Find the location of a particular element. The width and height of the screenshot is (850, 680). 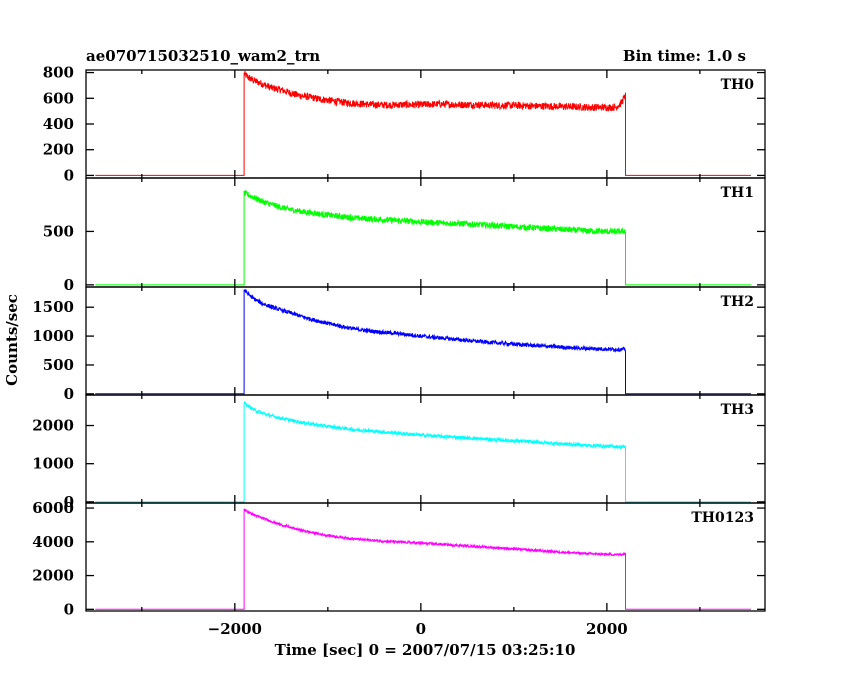

y-tick-label: 4000 is located at coordinates (53, 542).